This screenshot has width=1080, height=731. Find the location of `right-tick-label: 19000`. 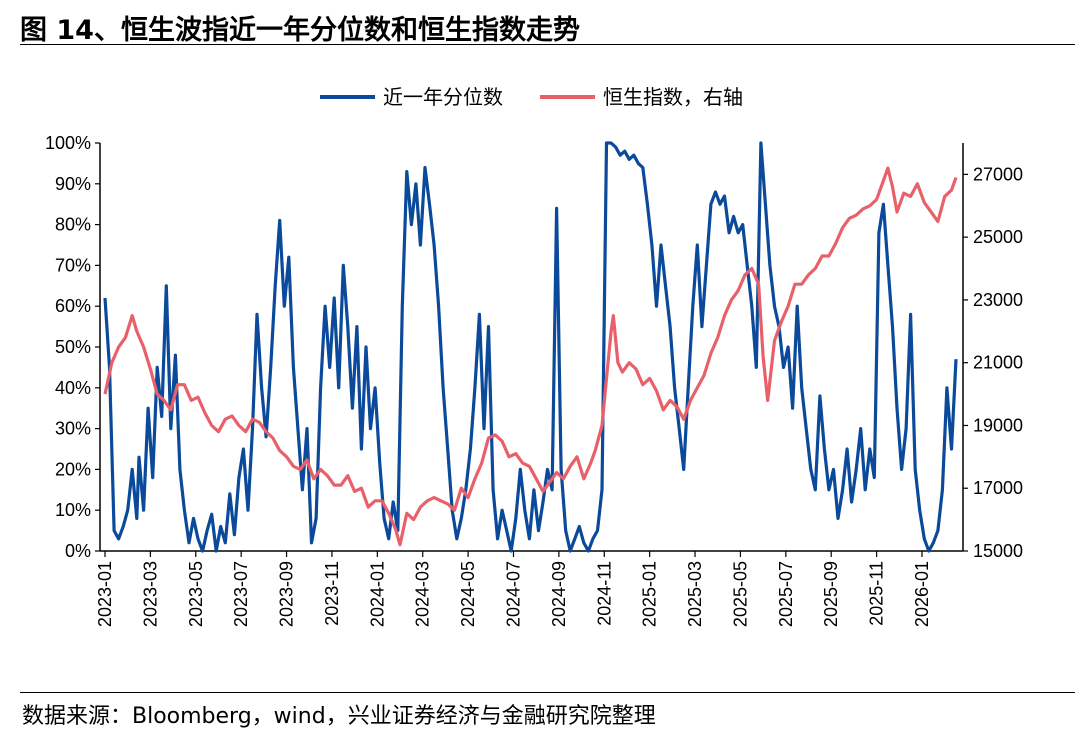

right-tick-label: 19000 is located at coordinates (998, 425).